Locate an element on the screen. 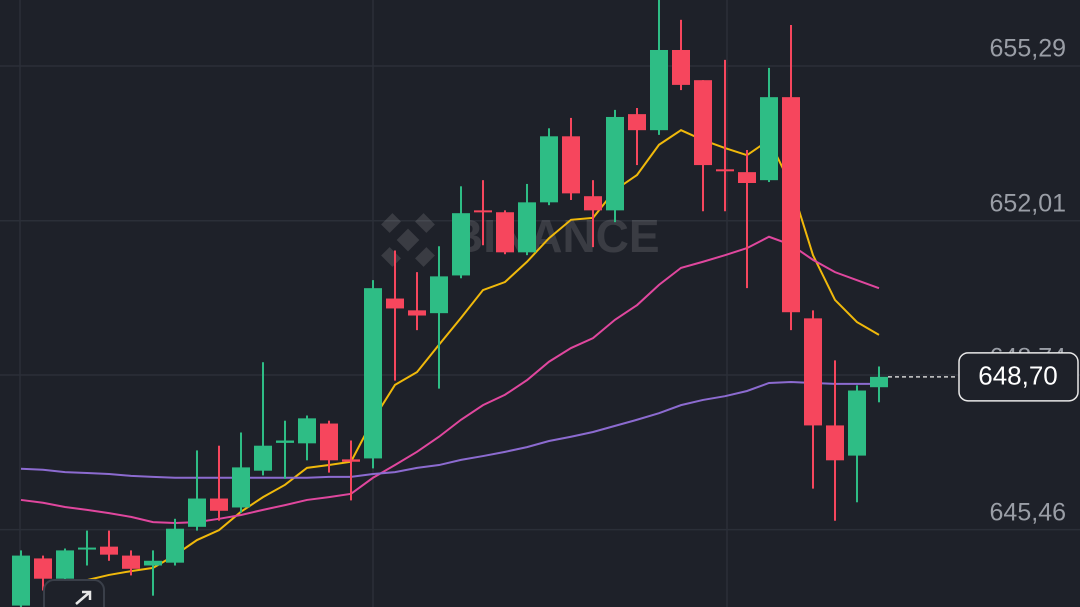 Image resolution: width=1080 pixels, height=607 pixels. expand-button-box is located at coordinates (74, 593).